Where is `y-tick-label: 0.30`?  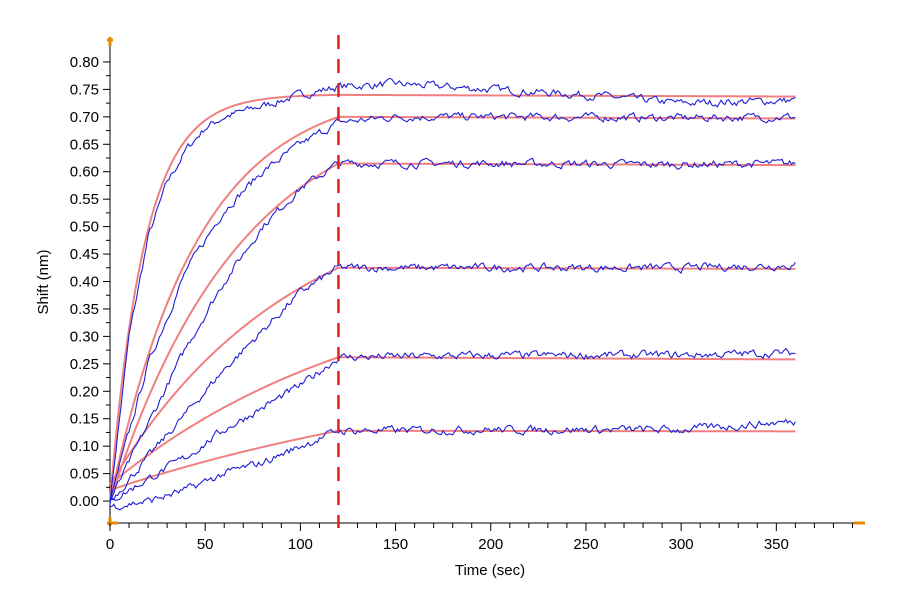
y-tick-label: 0.30 is located at coordinates (84, 336).